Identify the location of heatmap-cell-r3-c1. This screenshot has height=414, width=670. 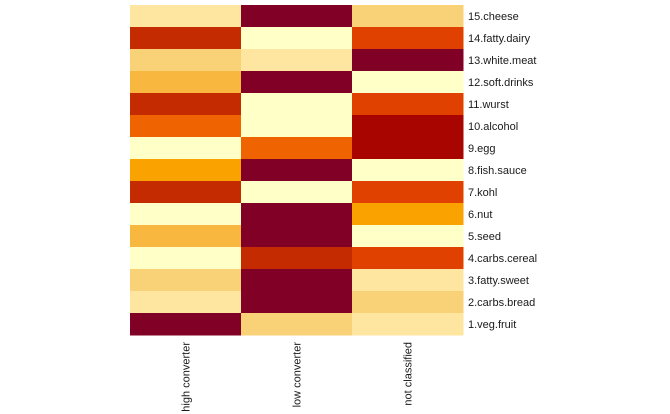
(186, 60).